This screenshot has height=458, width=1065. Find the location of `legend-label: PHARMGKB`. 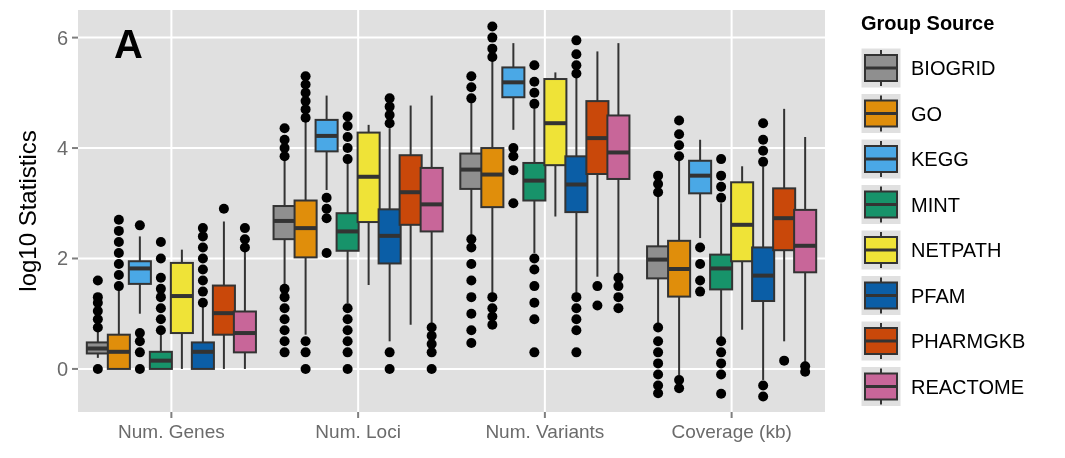

legend-label: PHARMGKB is located at coordinates (968, 341).